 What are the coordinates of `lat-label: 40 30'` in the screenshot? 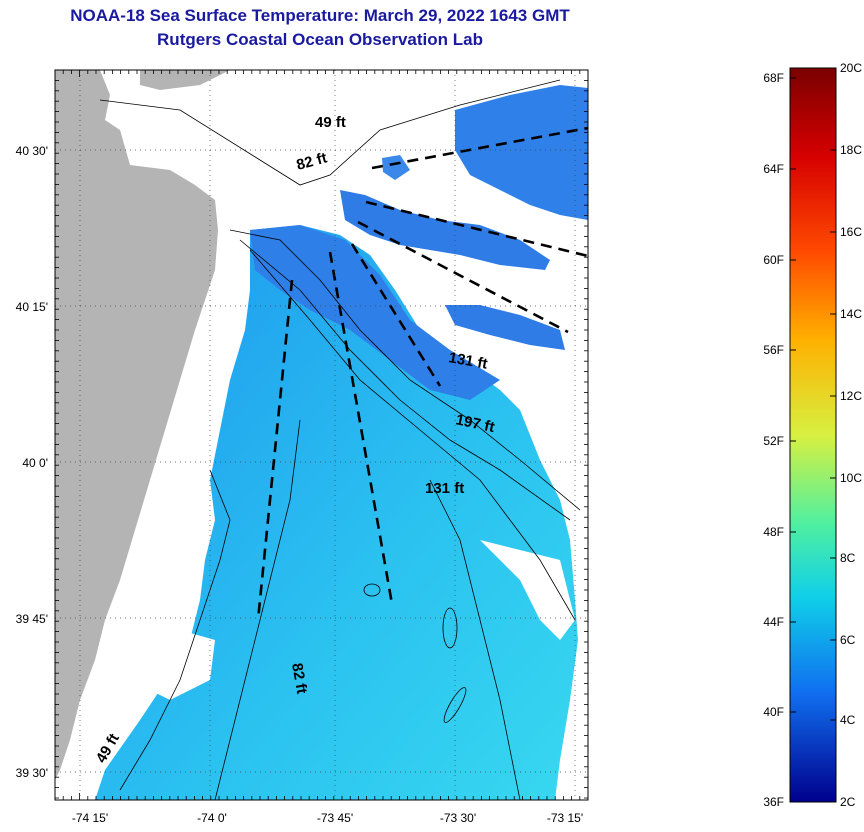 It's located at (32, 151).